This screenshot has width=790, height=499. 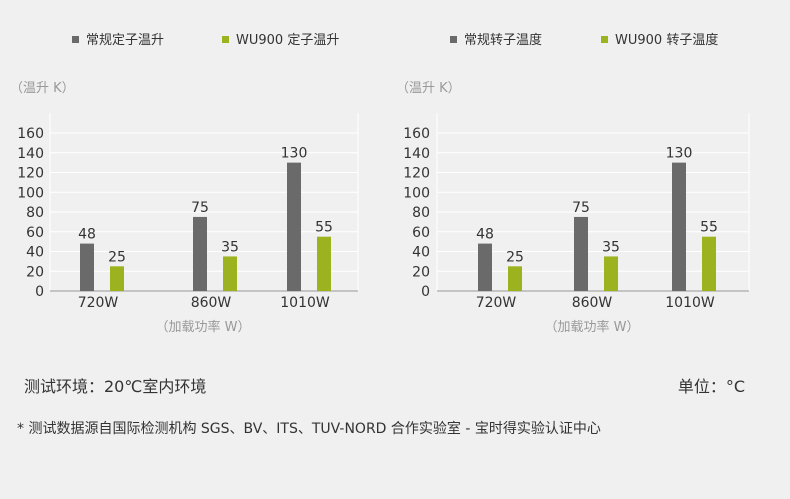 What do you see at coordinates (711, 386) in the screenshot?
I see `unit-label: 单位：°C` at bounding box center [711, 386].